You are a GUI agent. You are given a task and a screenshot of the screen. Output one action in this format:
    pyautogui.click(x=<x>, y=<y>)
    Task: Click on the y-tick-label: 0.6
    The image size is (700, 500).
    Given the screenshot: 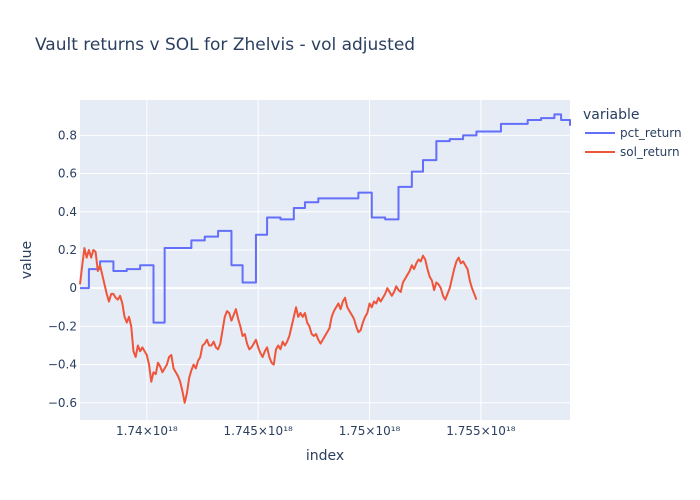 What is the action you would take?
    pyautogui.click(x=67, y=174)
    